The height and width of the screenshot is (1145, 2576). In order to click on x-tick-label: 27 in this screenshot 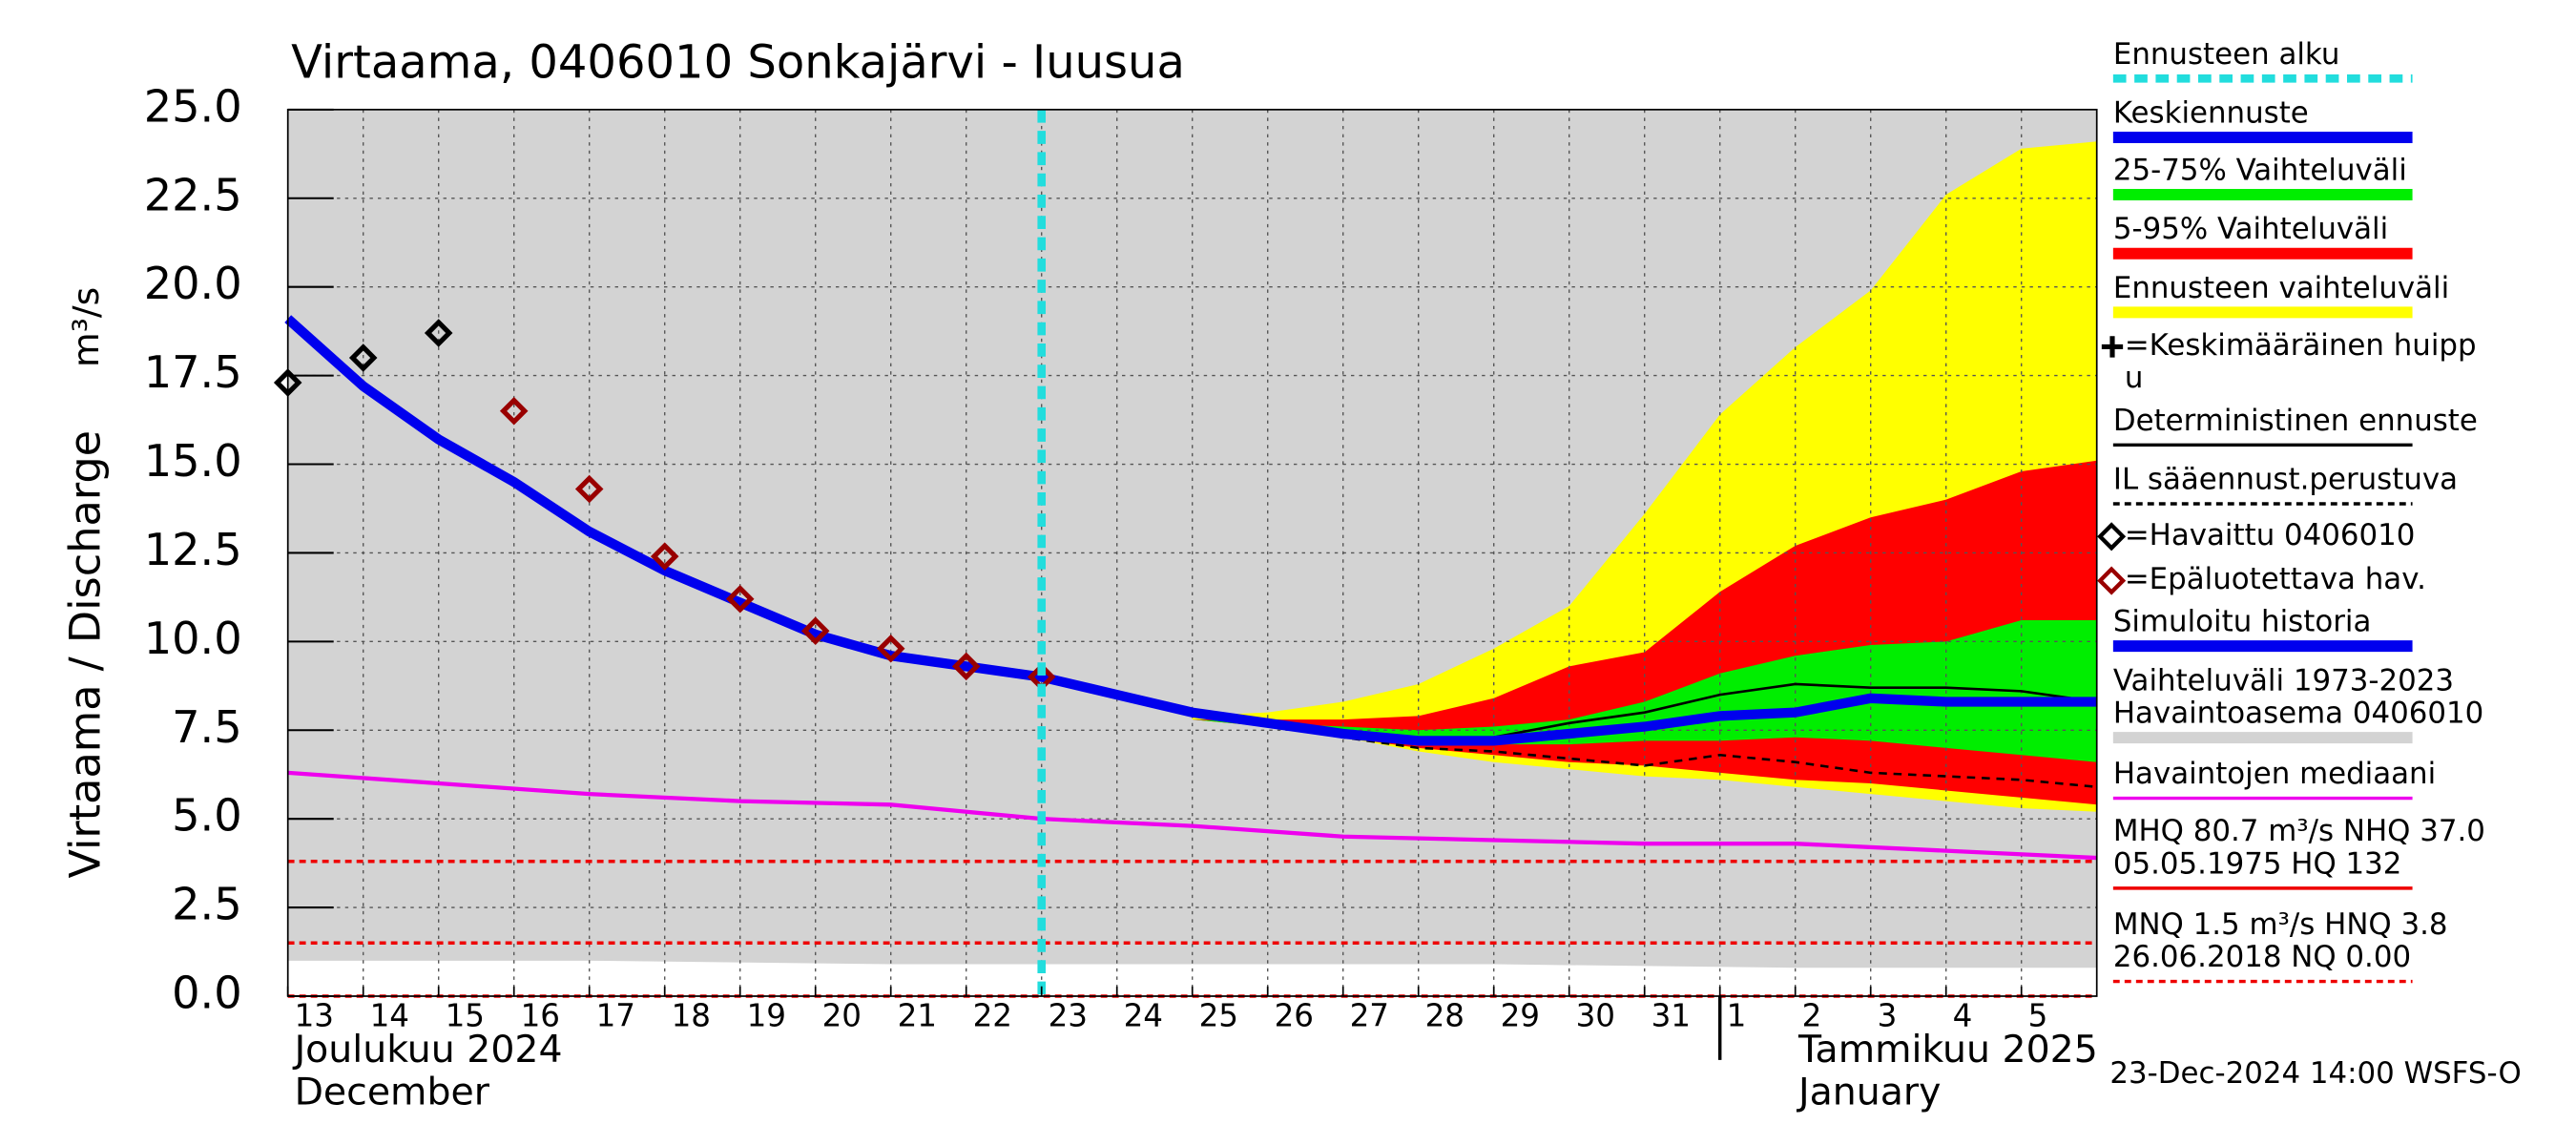, I will do `click(1369, 1015)`.